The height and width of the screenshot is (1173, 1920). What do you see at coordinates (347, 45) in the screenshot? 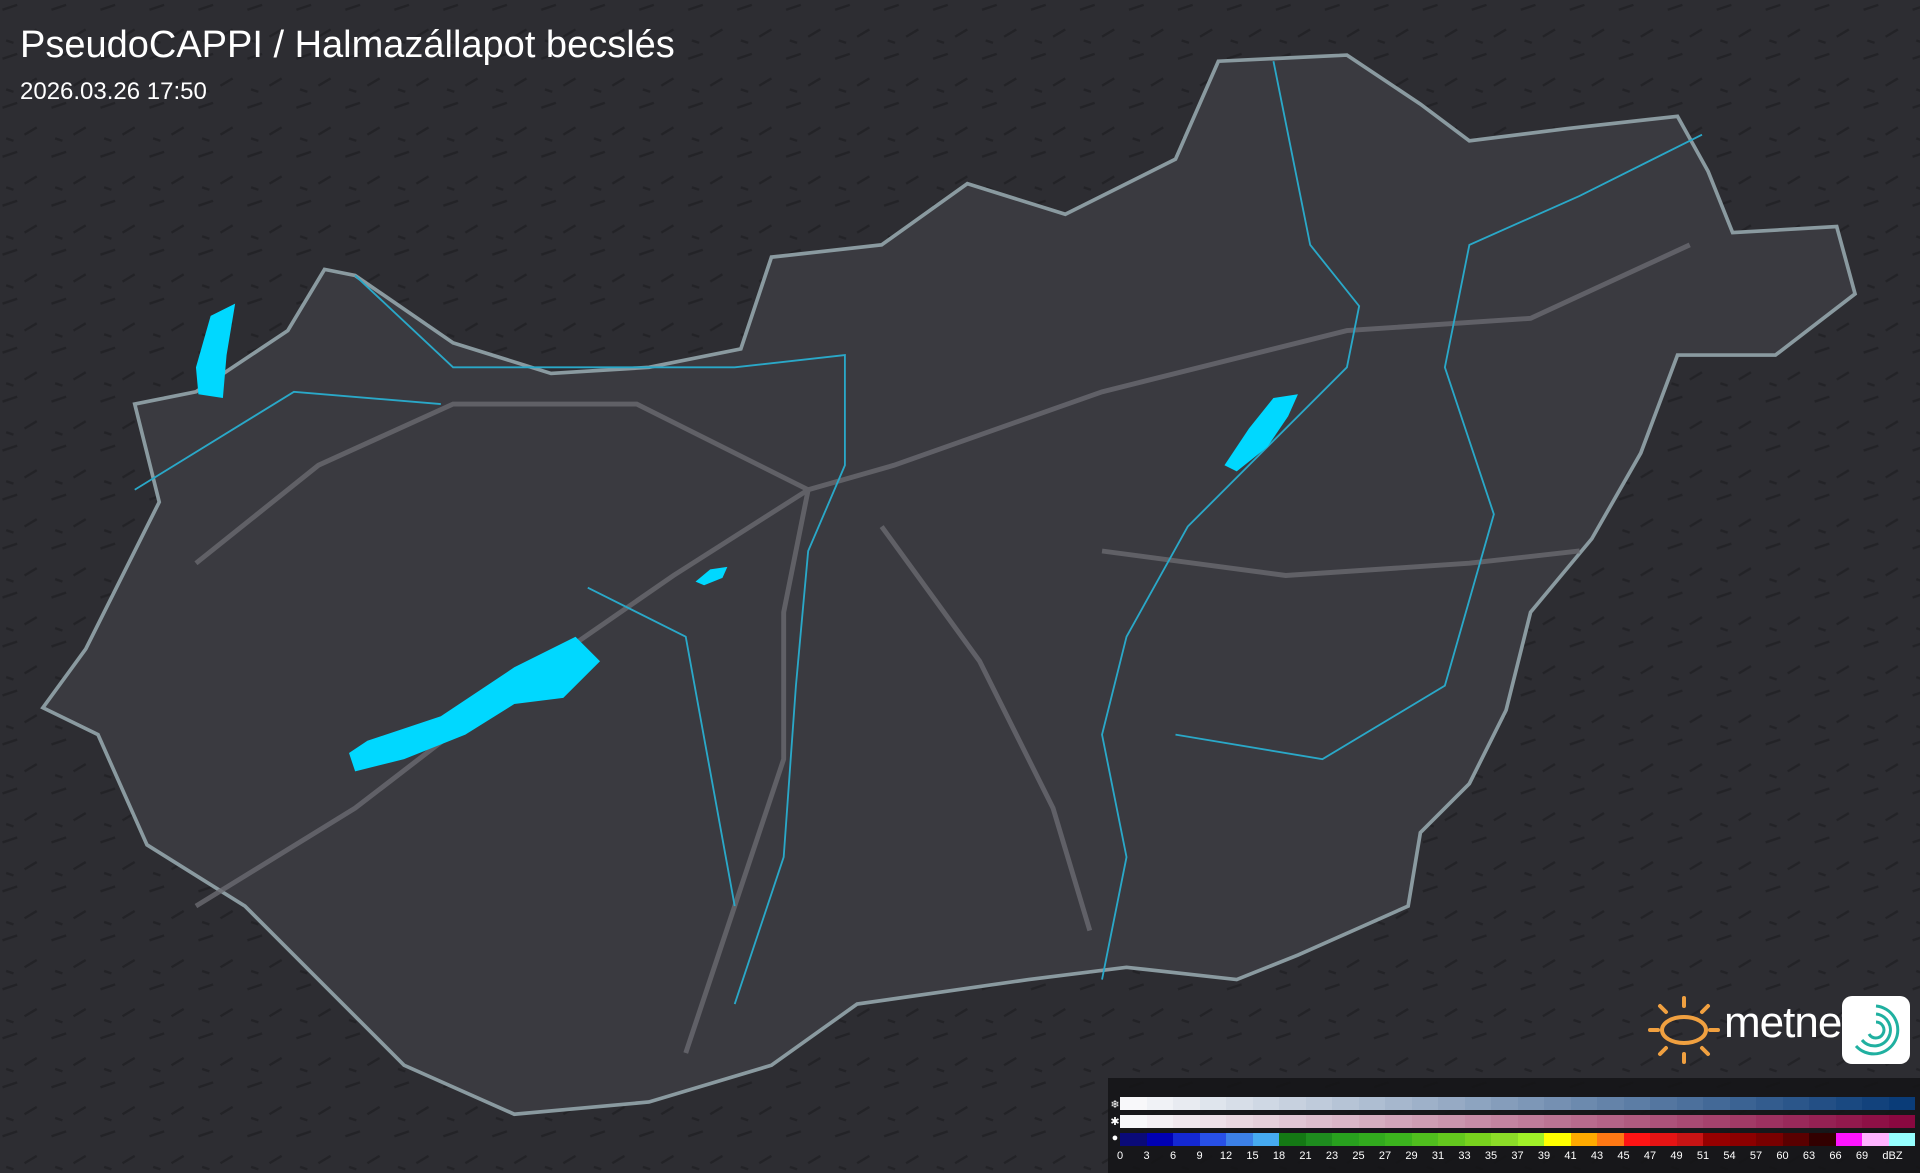
I see `page-title: PseudoCAPPI / Halmazállapot becslés` at bounding box center [347, 45].